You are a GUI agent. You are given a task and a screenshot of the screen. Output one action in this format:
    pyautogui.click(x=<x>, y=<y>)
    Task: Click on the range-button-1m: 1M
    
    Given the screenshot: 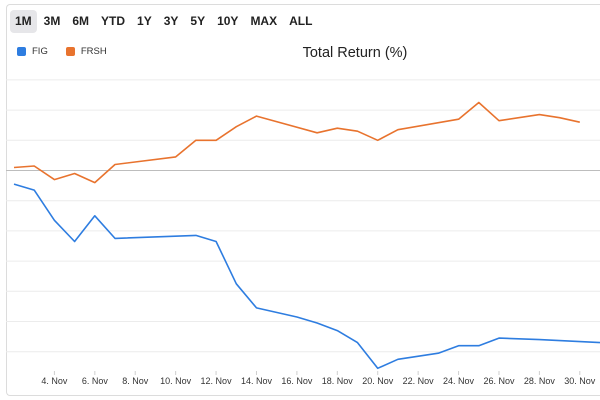 What is the action you would take?
    pyautogui.click(x=23, y=21)
    